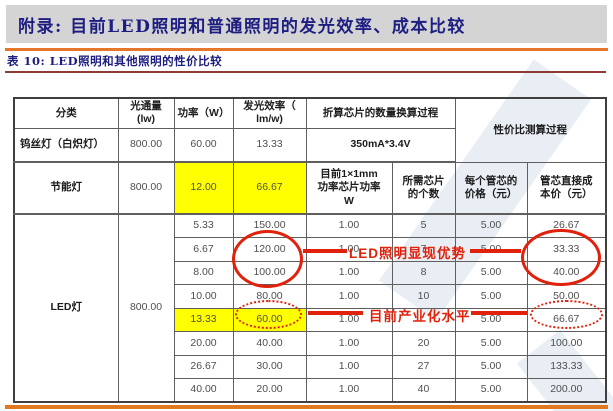 The width and height of the screenshot is (613, 411). Describe the element at coordinates (325, 251) in the screenshot. I see `red-line-advantage-left` at that location.